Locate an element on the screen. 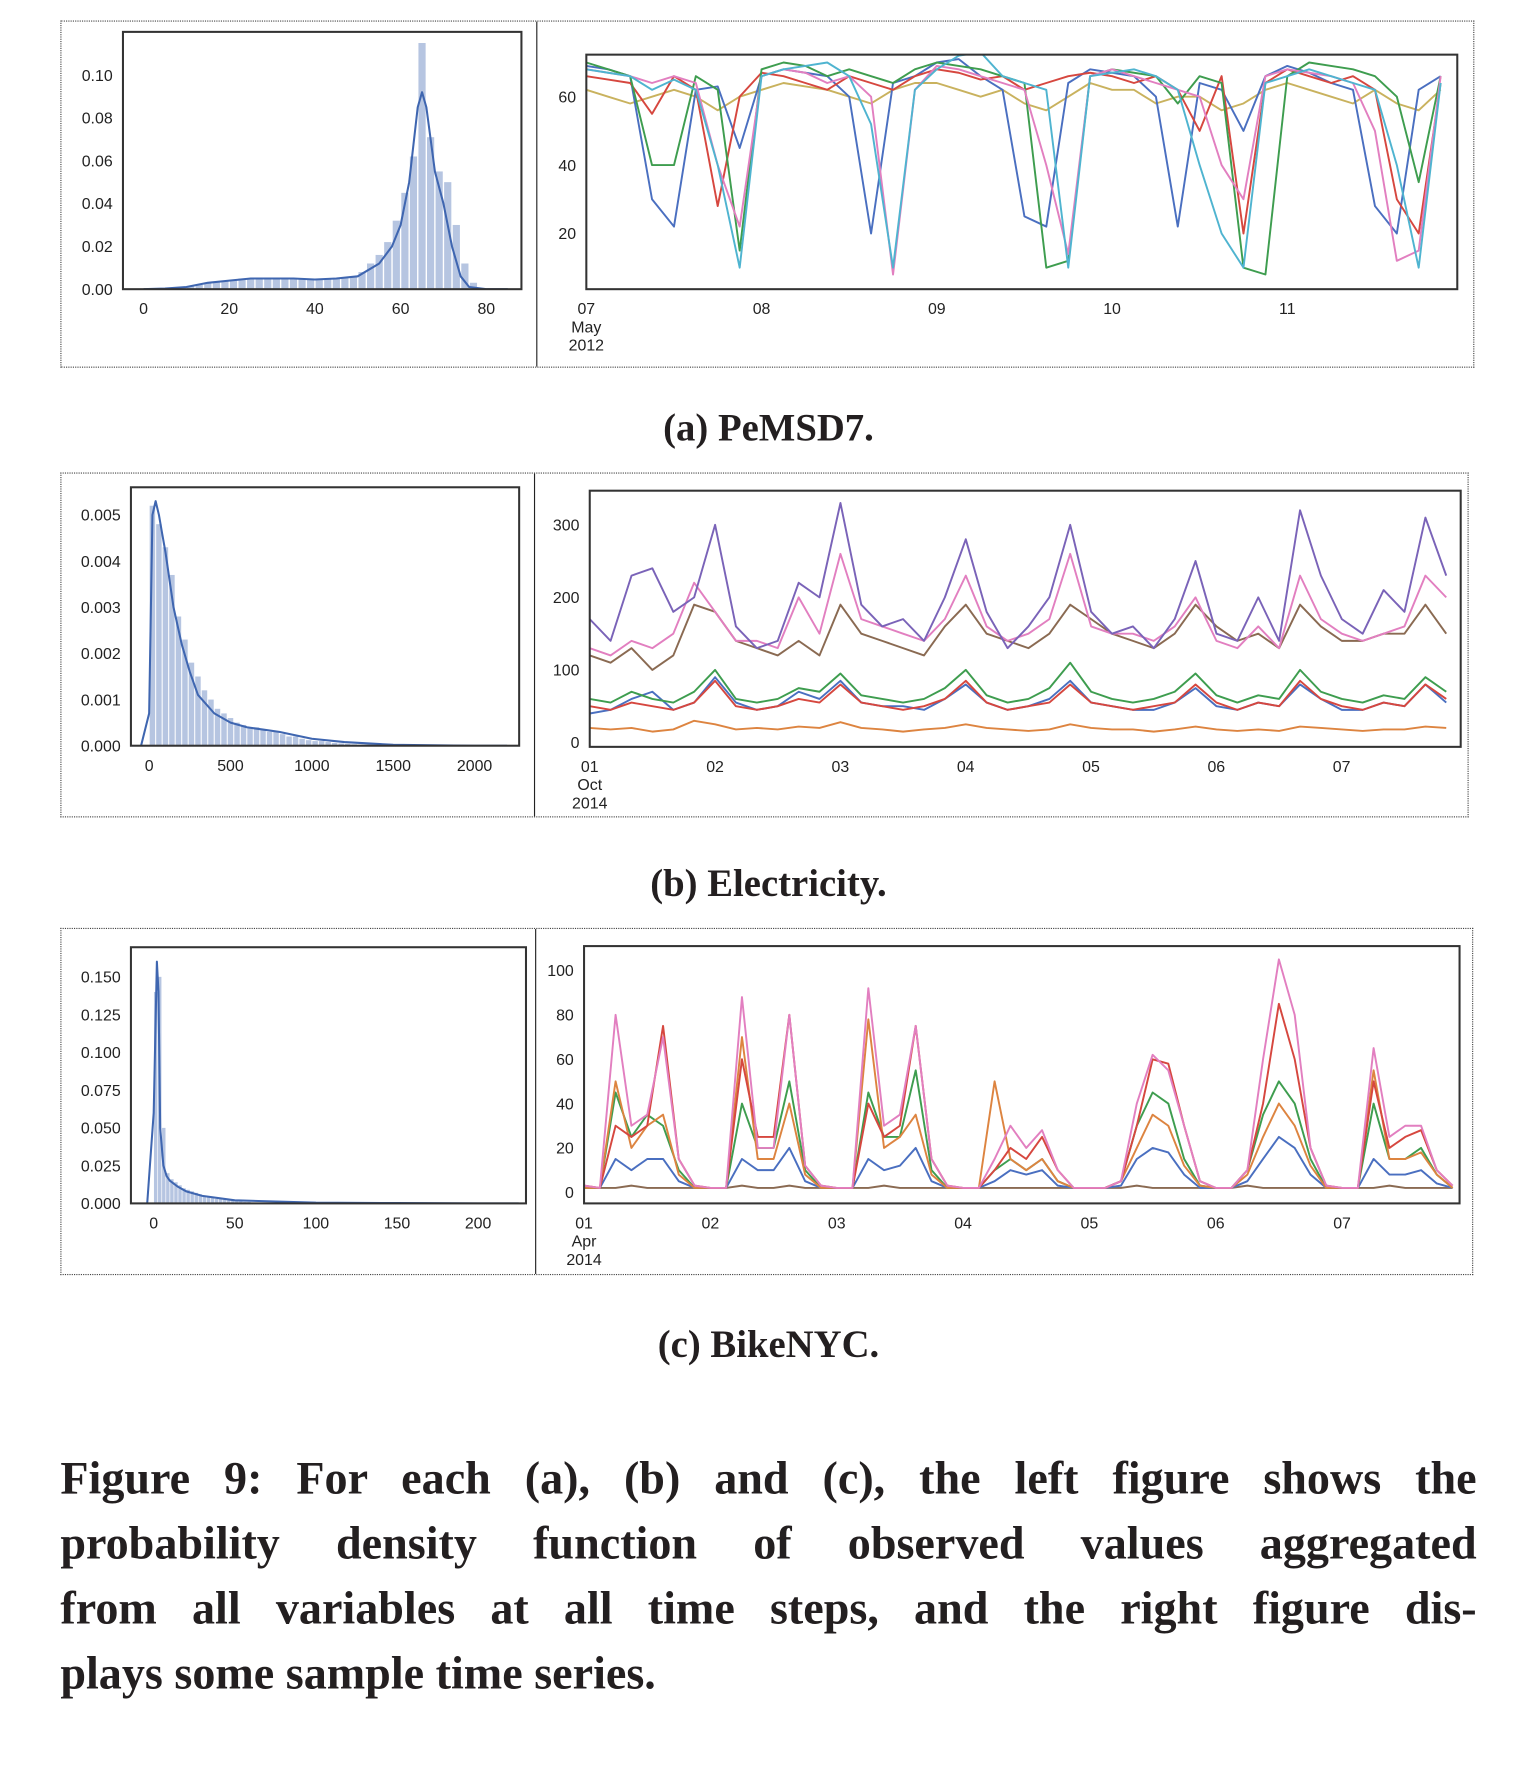 This screenshot has height=1765, width=1537. subcaption-a: (a) PeMSD7. is located at coordinates (768, 429).